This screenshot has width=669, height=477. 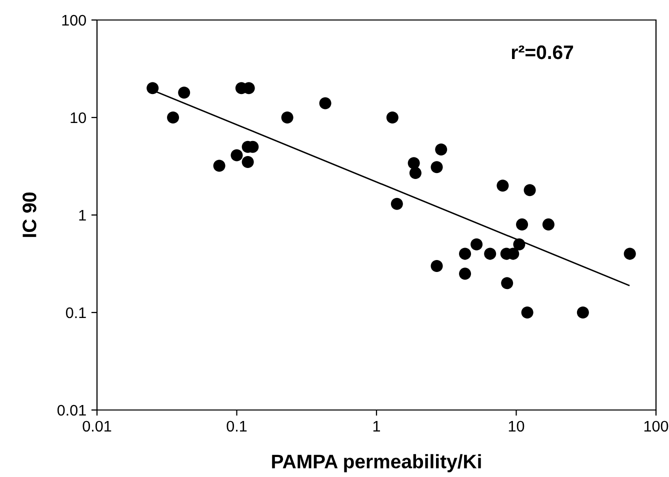 What do you see at coordinates (516, 426) in the screenshot?
I see `x-tick-label: 10` at bounding box center [516, 426].